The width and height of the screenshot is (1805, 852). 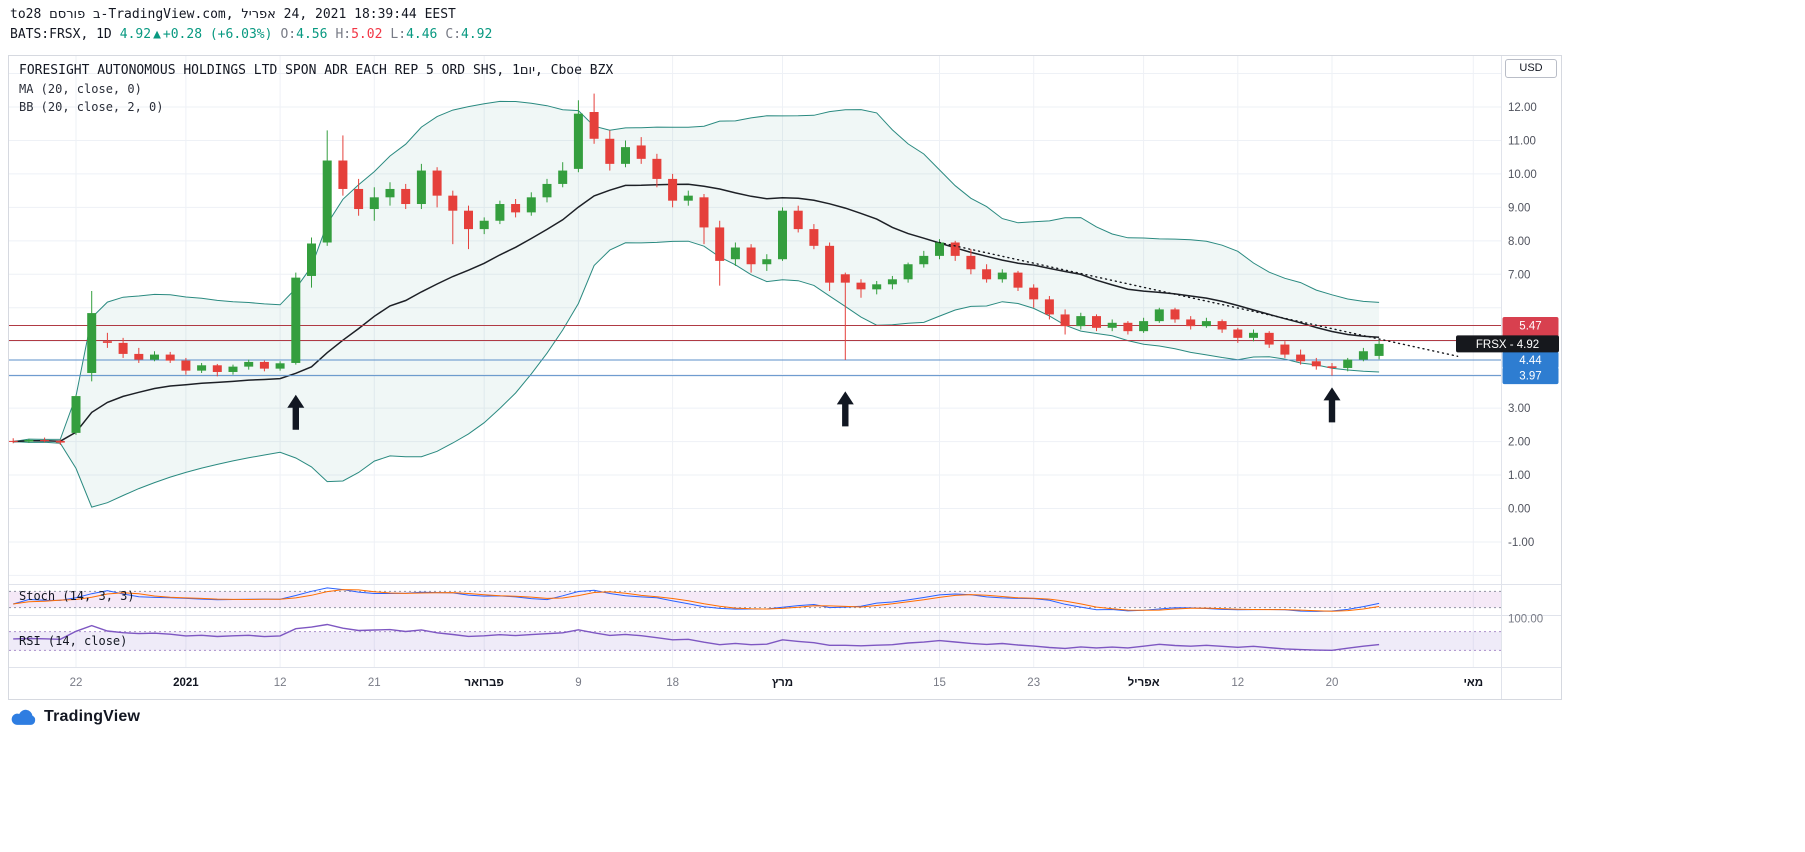 What do you see at coordinates (1522, 175) in the screenshot?
I see `price-tick-label: 10.00` at bounding box center [1522, 175].